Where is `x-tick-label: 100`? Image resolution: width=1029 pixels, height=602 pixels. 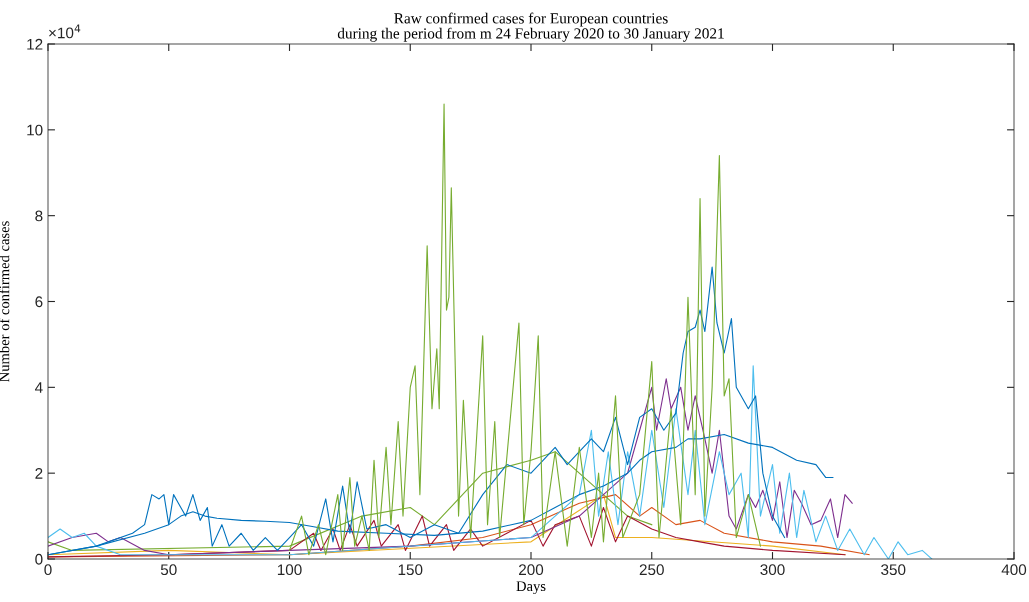 x-tick-label: 100 is located at coordinates (289, 570).